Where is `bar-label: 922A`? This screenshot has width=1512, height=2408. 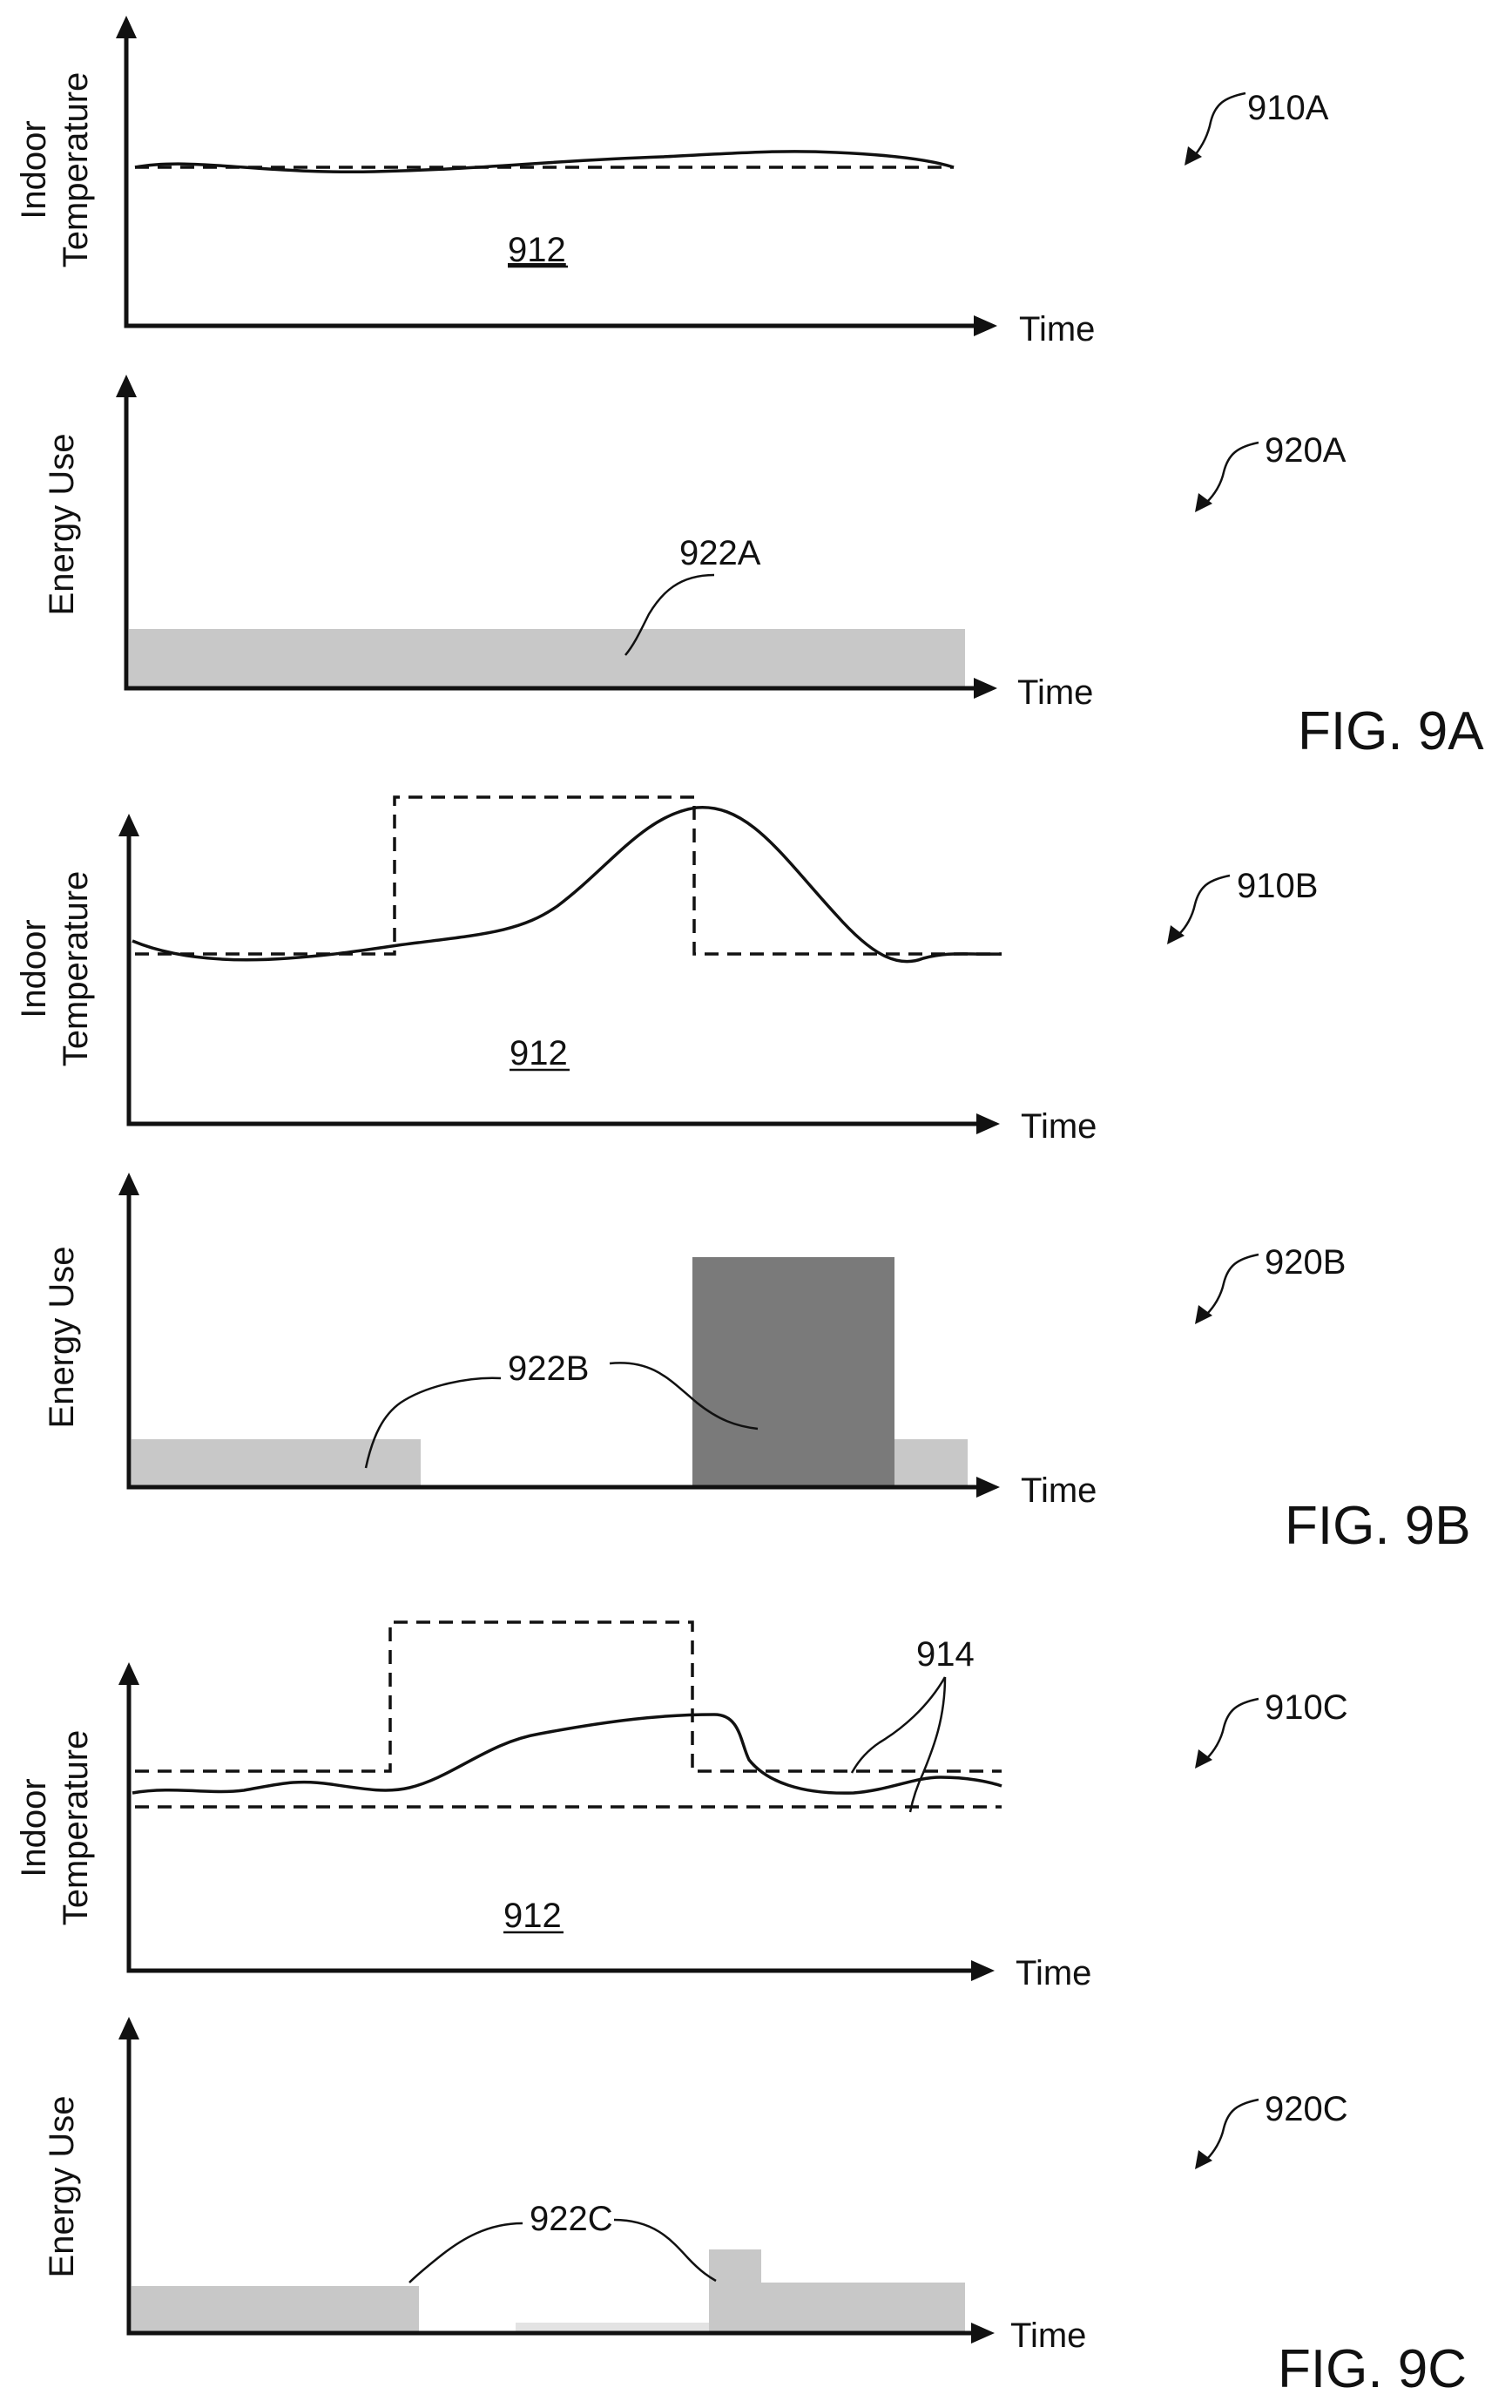 bar-label: 922A is located at coordinates (720, 553).